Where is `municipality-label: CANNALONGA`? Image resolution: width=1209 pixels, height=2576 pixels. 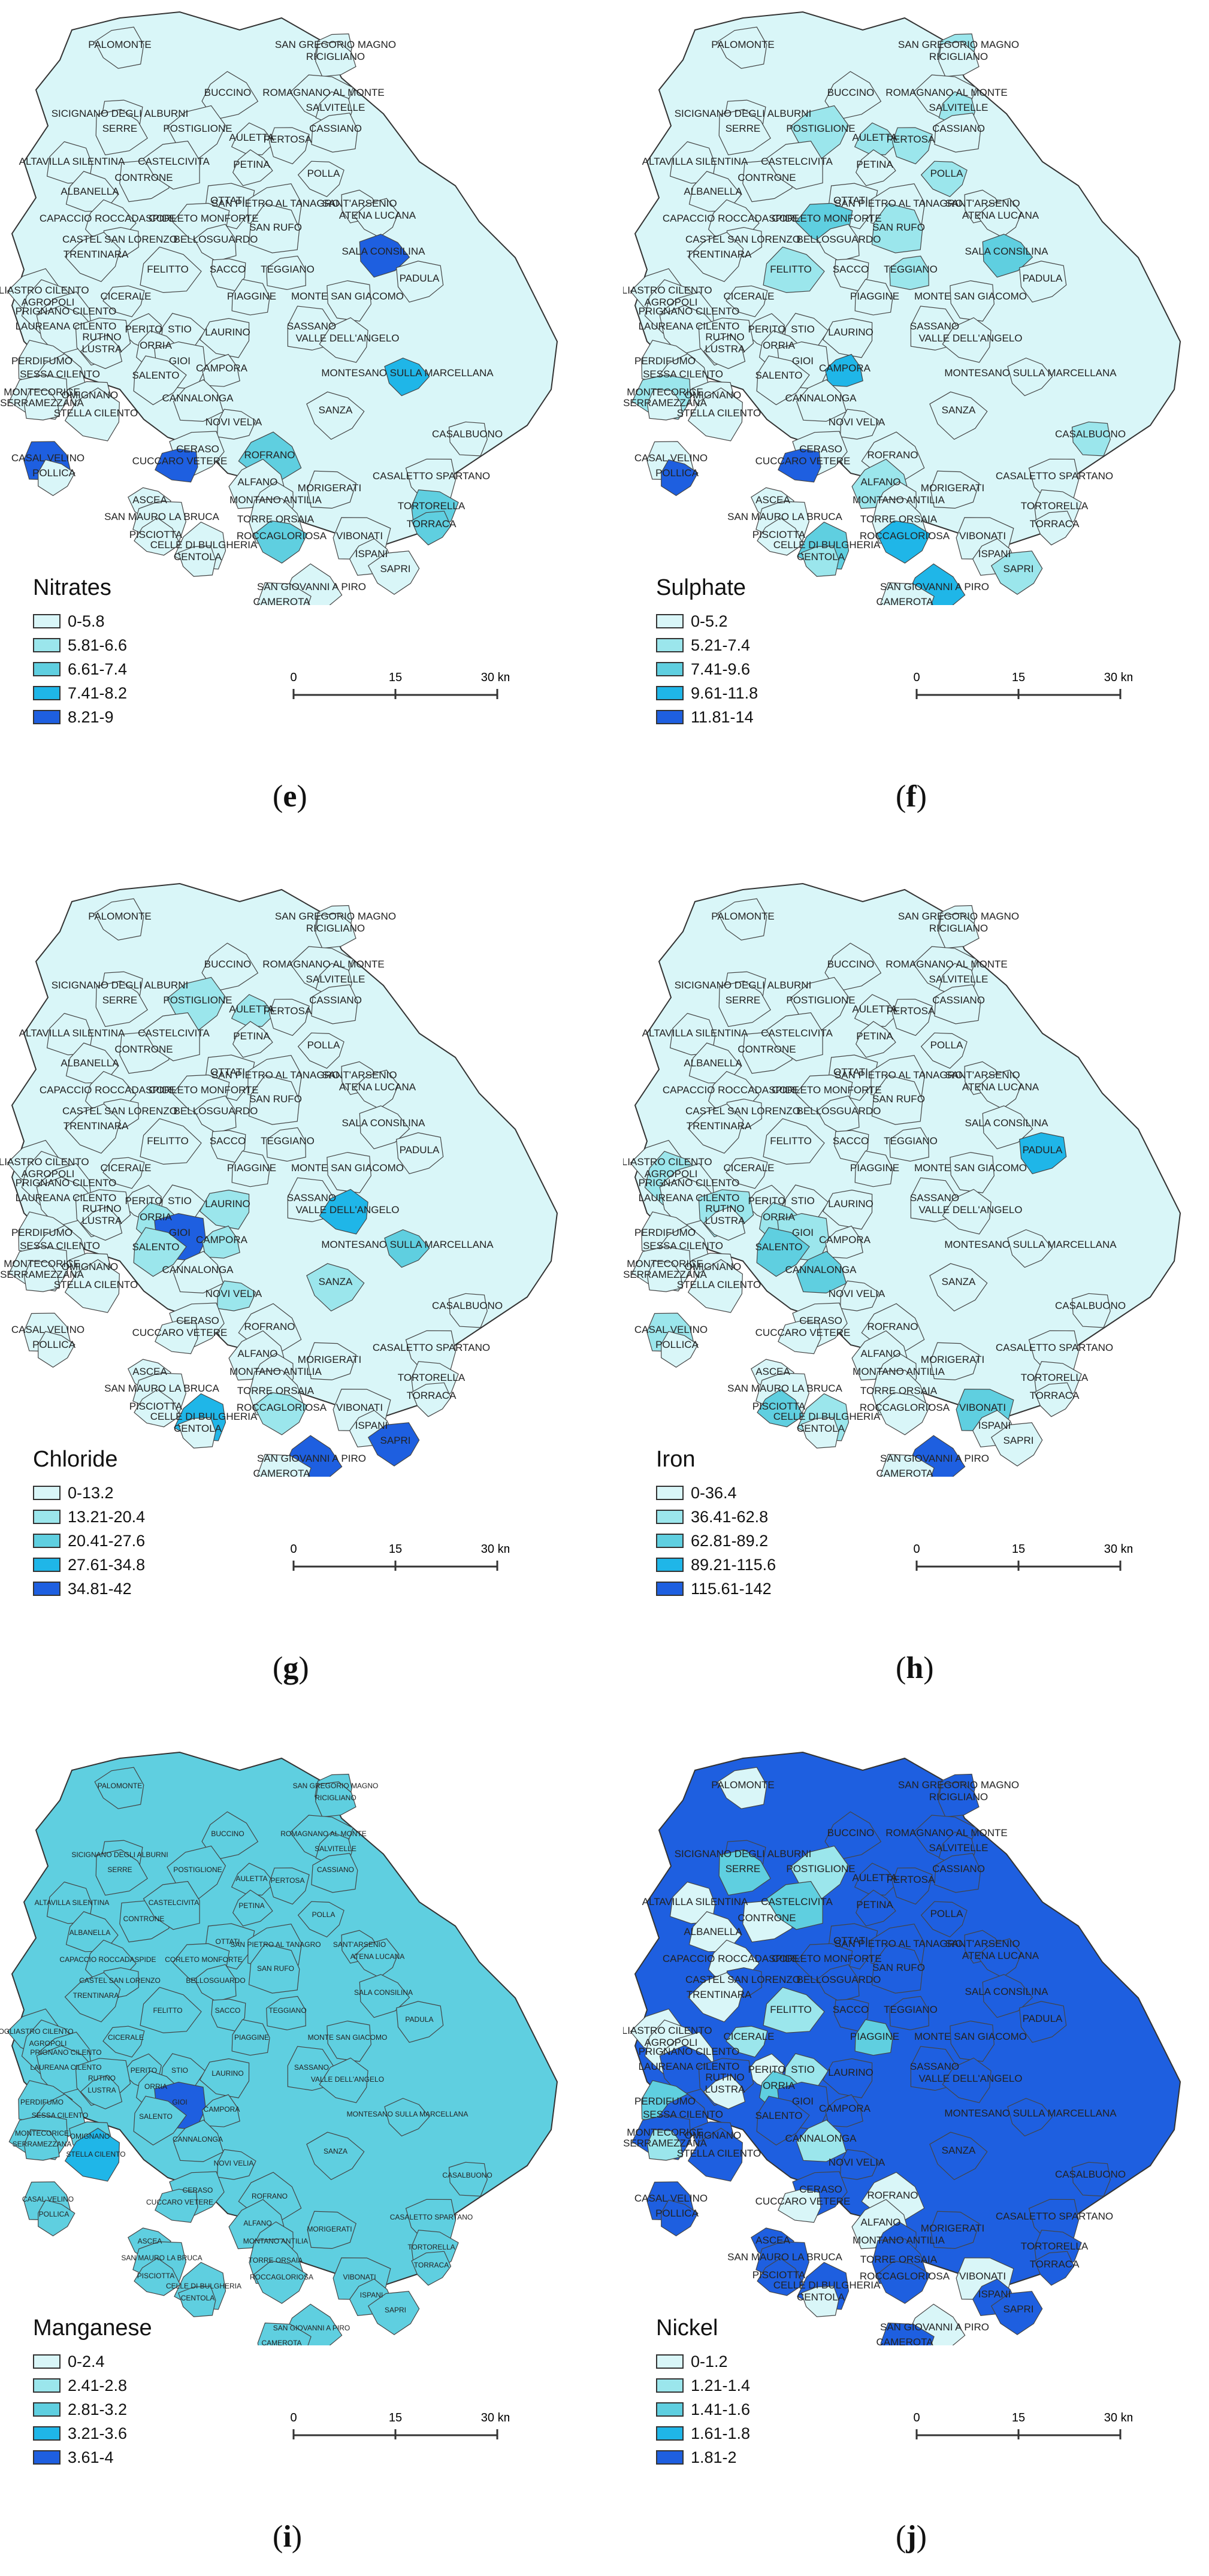
municipality-label: CANNALONGA is located at coordinates (198, 1269).